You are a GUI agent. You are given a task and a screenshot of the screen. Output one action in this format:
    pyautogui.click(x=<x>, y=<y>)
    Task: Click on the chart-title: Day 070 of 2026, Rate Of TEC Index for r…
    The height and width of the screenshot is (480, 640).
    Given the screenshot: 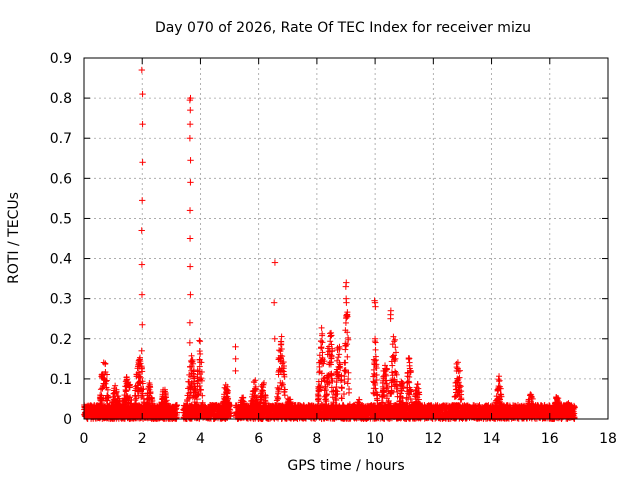 What is the action you would take?
    pyautogui.click(x=343, y=28)
    